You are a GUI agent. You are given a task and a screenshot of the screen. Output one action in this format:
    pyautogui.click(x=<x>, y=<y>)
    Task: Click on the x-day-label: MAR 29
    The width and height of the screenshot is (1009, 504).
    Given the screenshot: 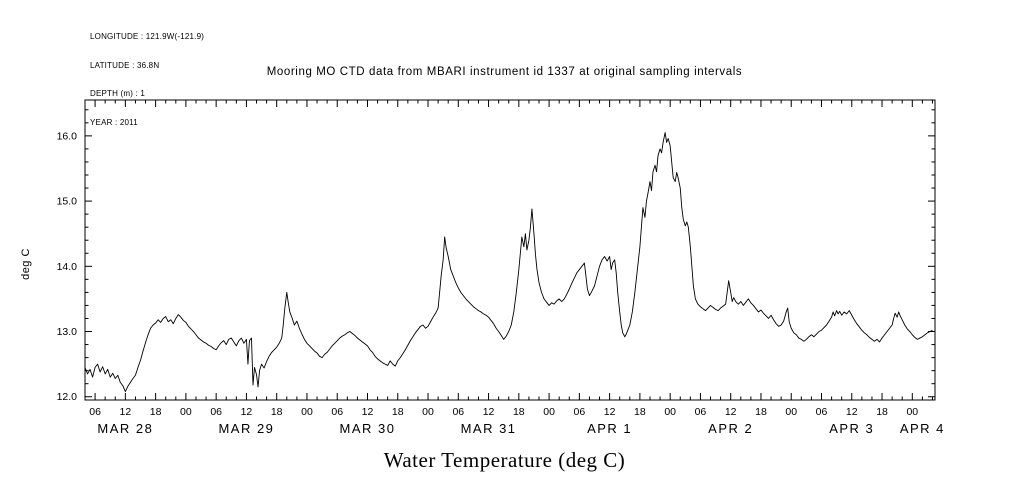 What is the action you would take?
    pyautogui.click(x=246, y=428)
    